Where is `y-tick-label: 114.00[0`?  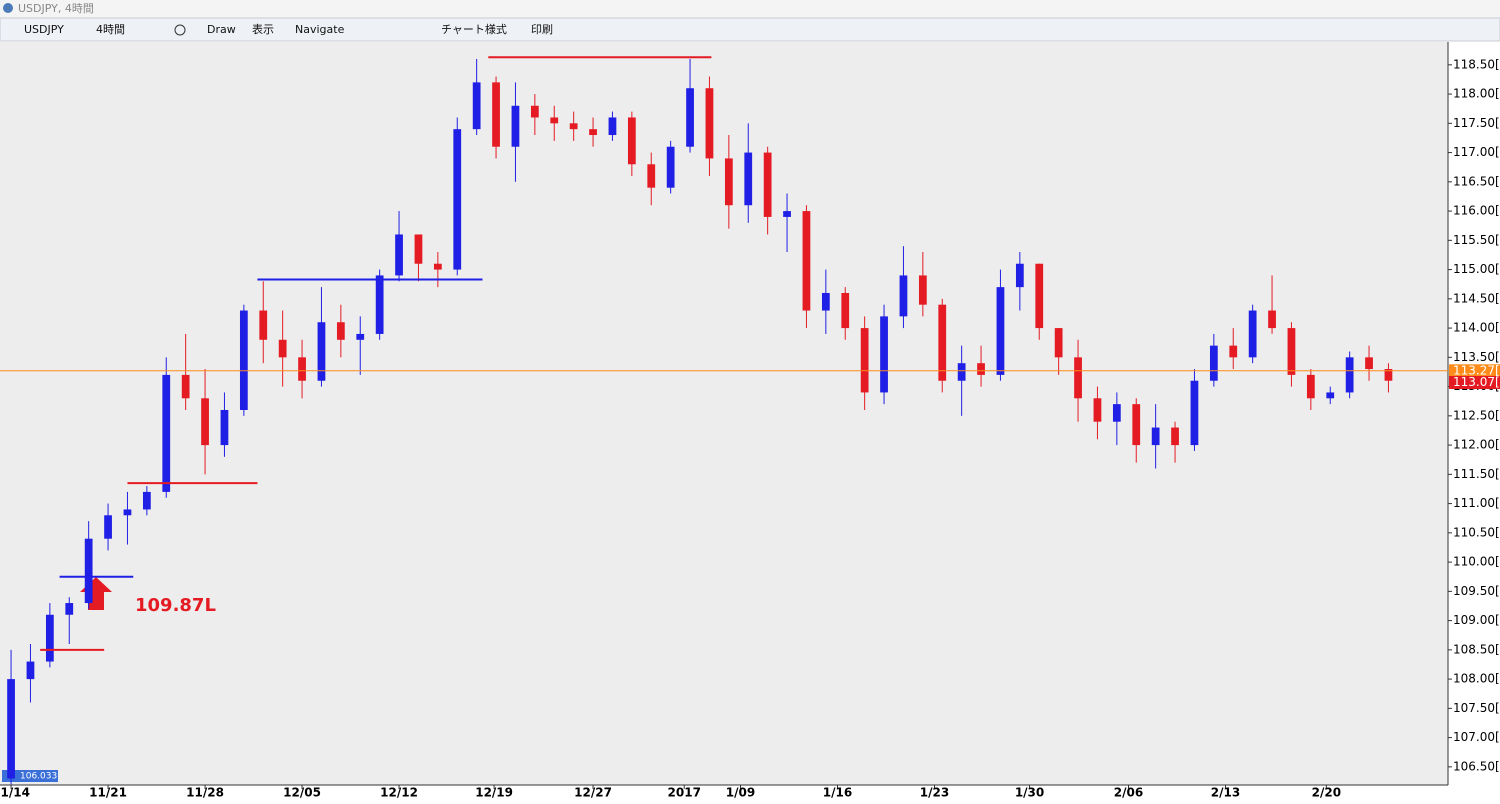 y-tick-label: 114.00[0 is located at coordinates (1476, 328).